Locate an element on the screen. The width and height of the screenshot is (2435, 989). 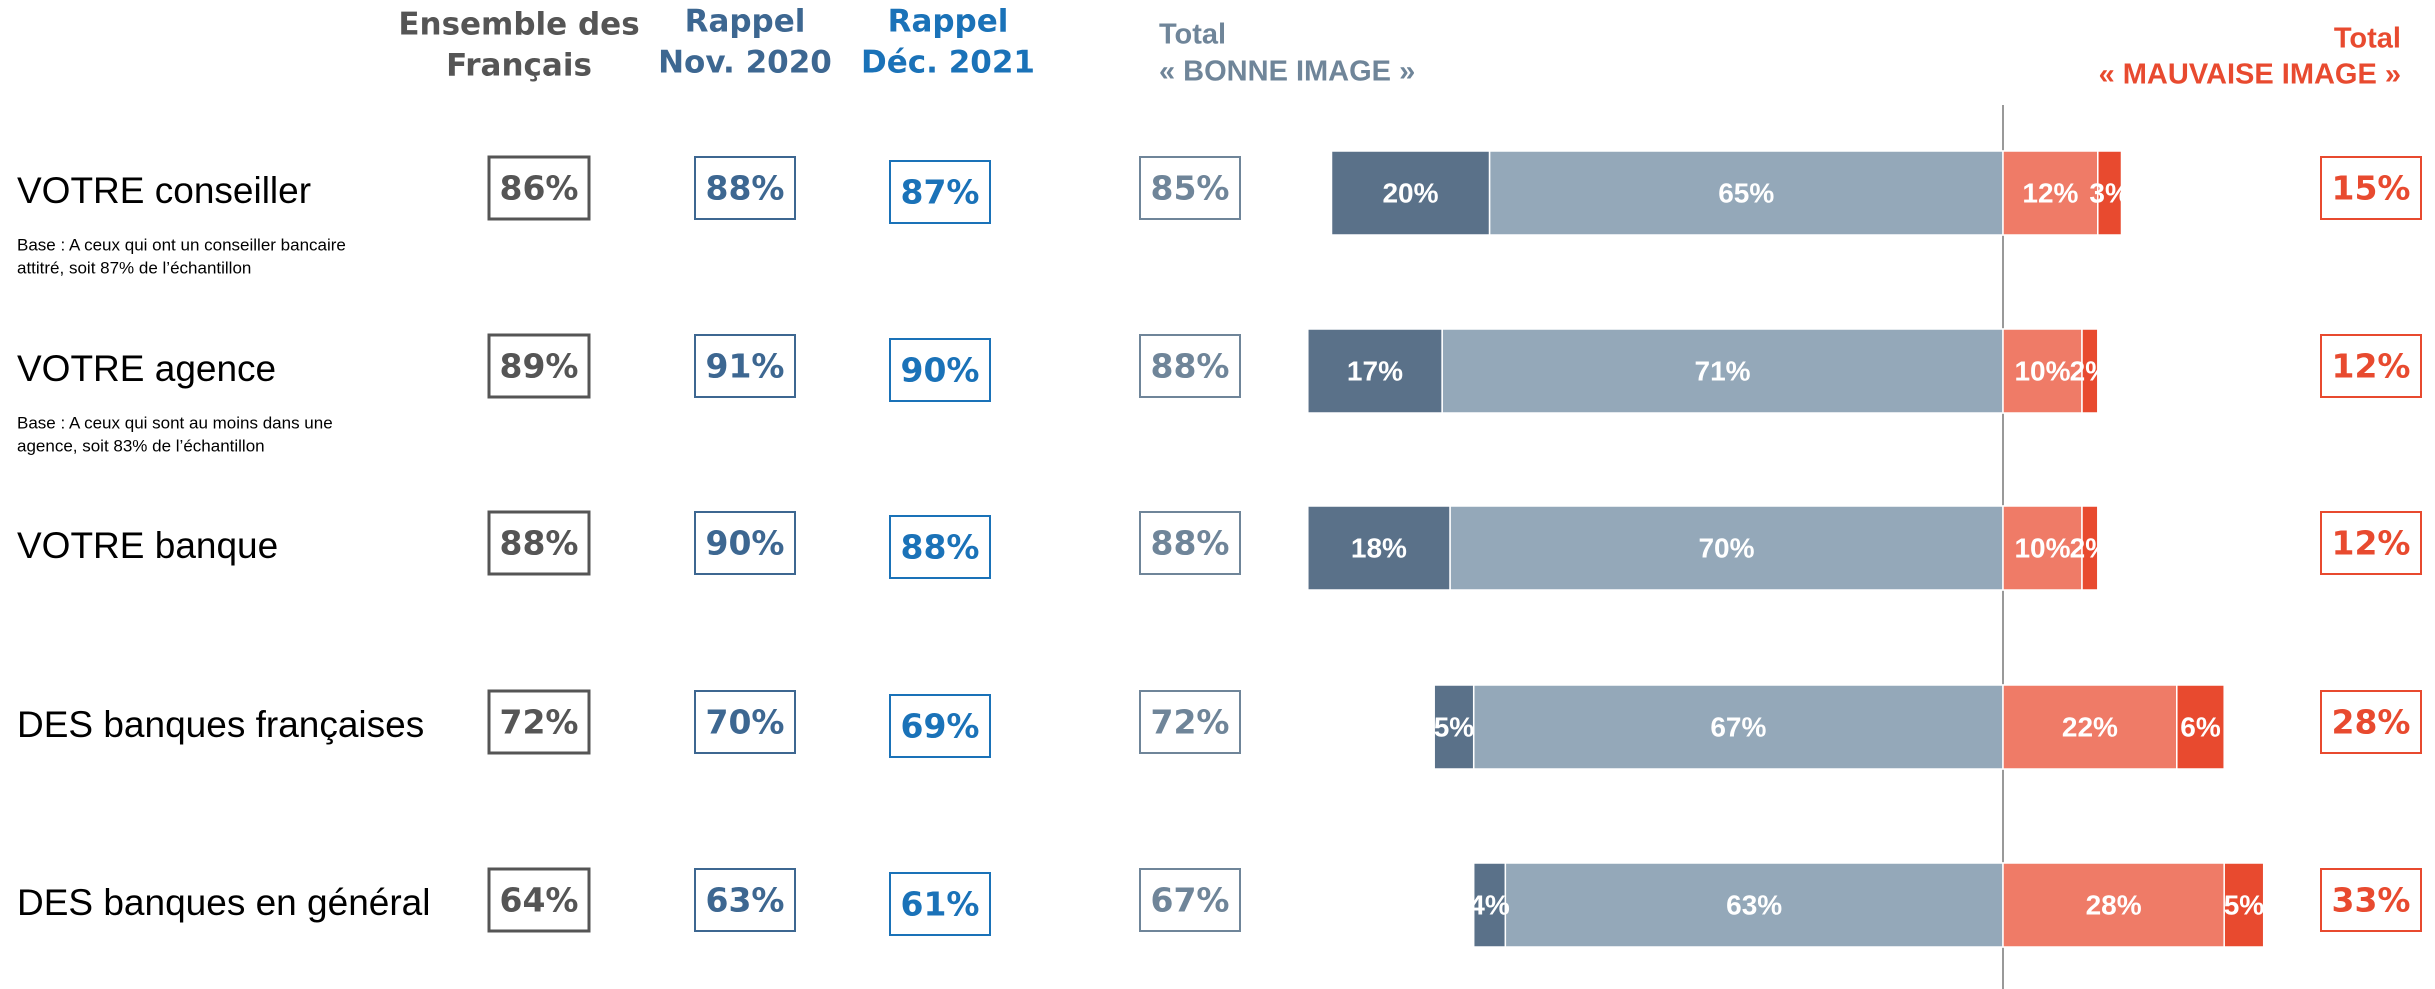
base-note: attitré, soit 87% de l’échantillon is located at coordinates (134, 267).